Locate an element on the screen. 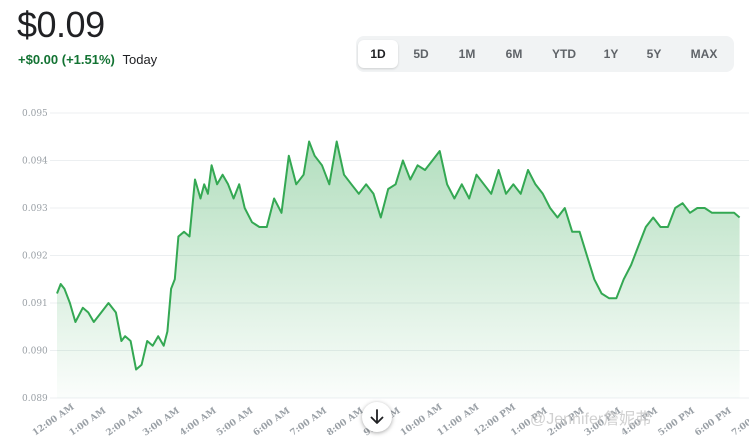  tab-1y: 1Y is located at coordinates (611, 54).